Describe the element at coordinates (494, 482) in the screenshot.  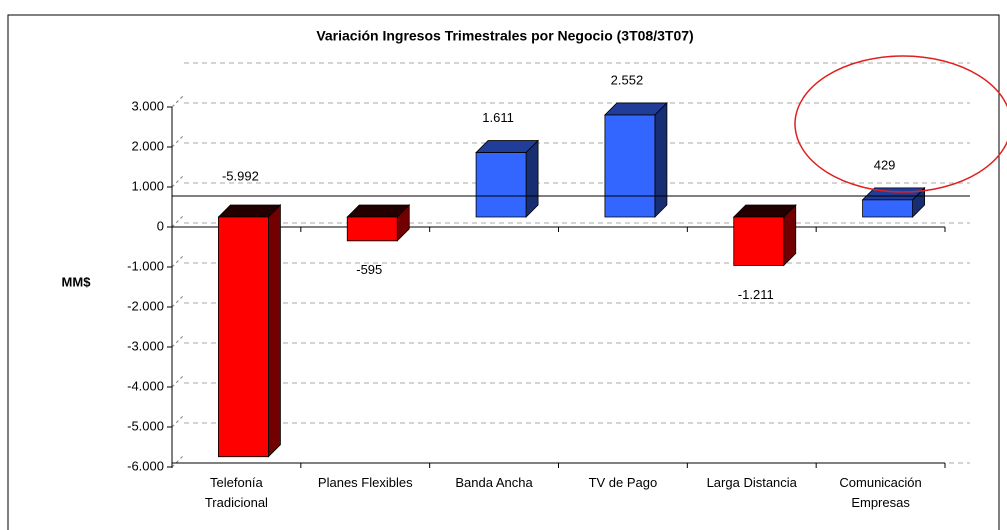
I see `x-tick-label: Banda Ancha` at that location.